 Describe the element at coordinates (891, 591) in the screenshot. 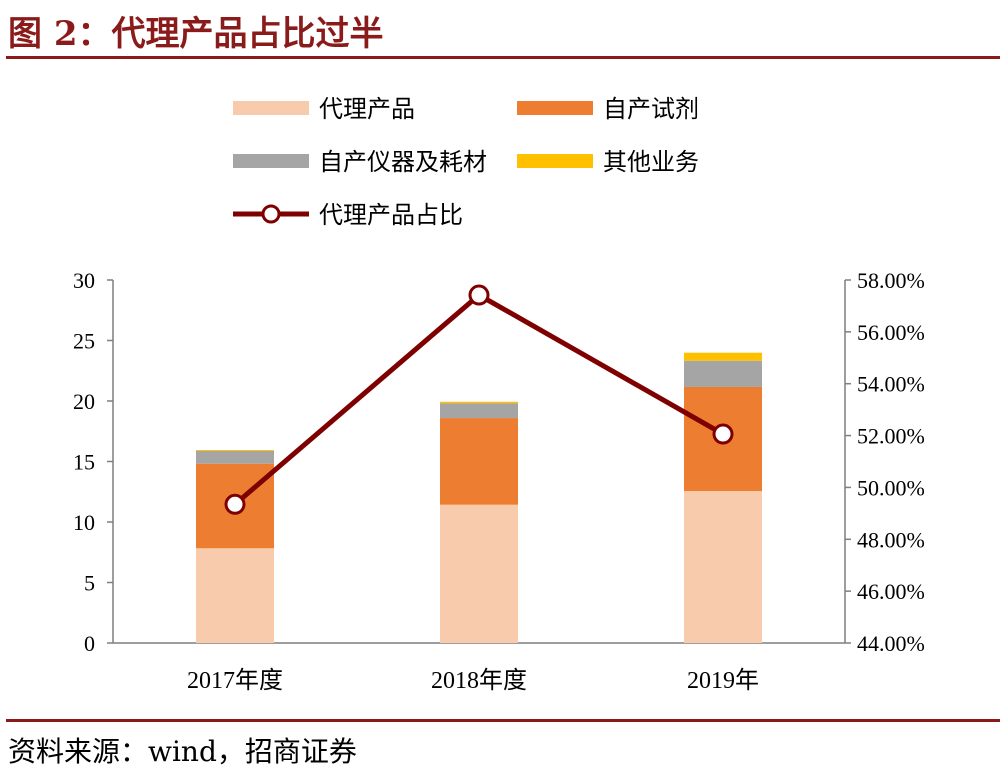

I see `right-tick-label: 46.00%` at that location.